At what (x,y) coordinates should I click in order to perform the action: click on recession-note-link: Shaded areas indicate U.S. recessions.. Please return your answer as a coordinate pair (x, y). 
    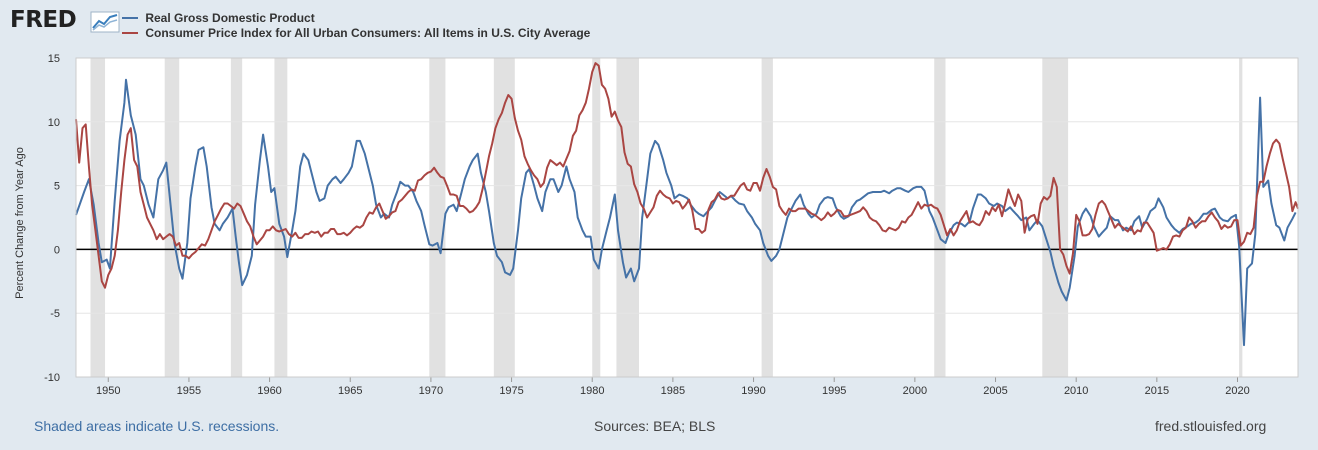
    Looking at the image, I should click on (157, 426).